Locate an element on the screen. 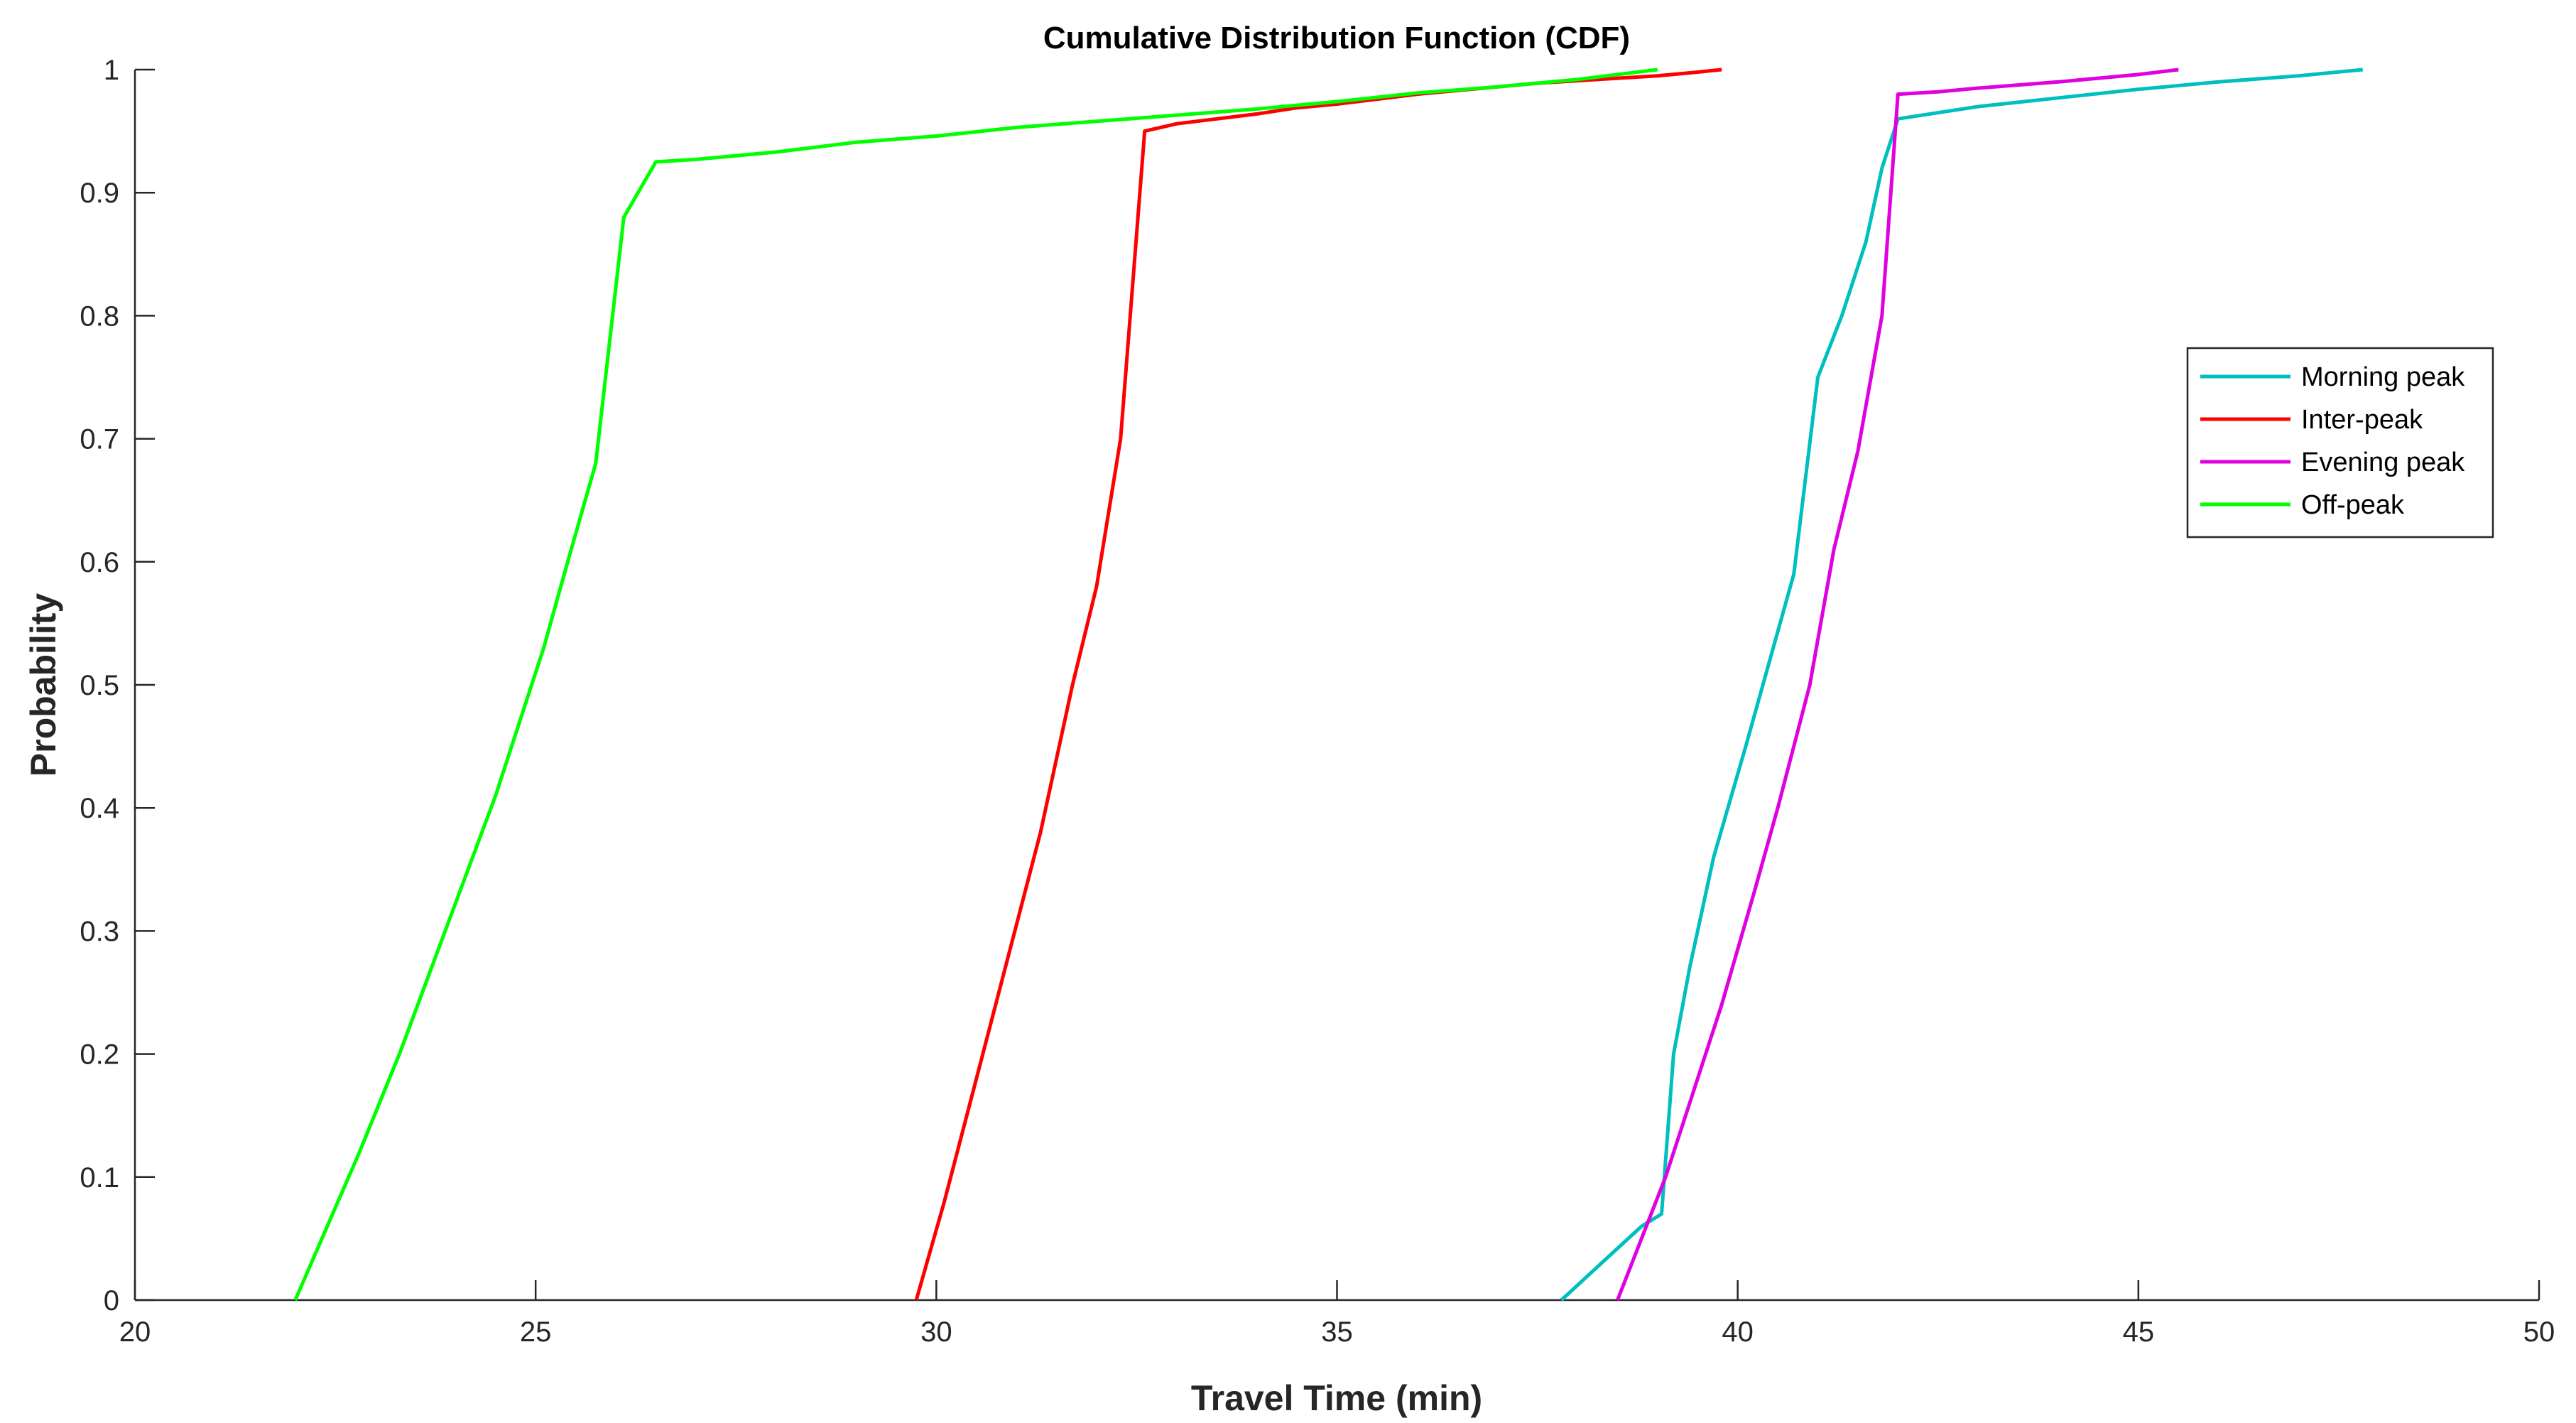 Image resolution: width=2576 pixels, height=1423 pixels. legend-entry-label: Inter-peak is located at coordinates (2362, 420).